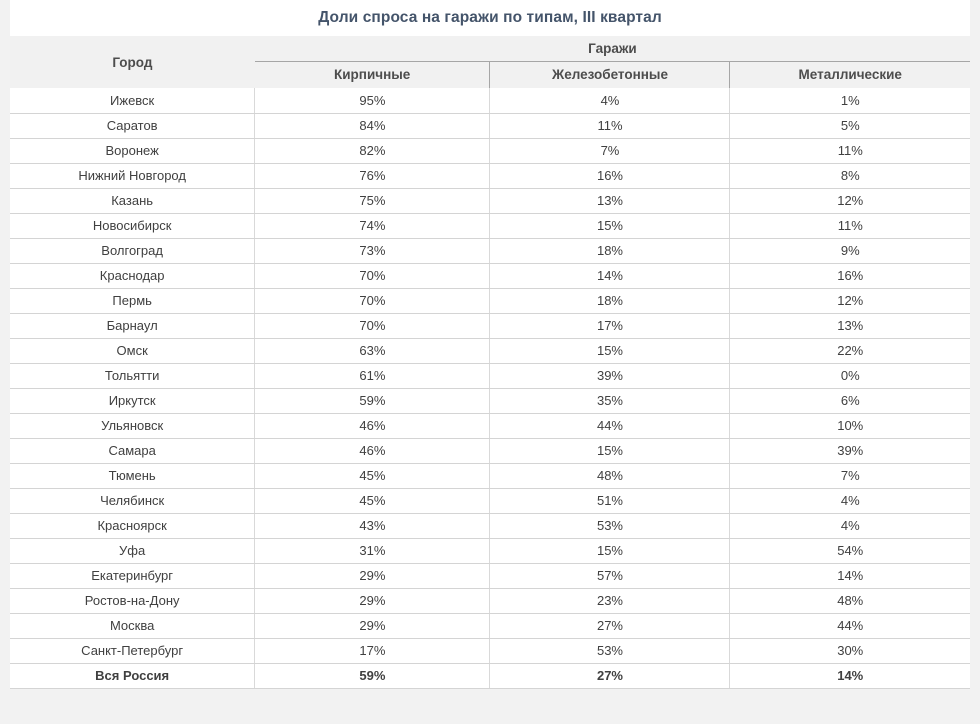 This screenshot has width=980, height=724. Describe the element at coordinates (609, 501) in the screenshot. I see `value-cell: 51%` at that location.